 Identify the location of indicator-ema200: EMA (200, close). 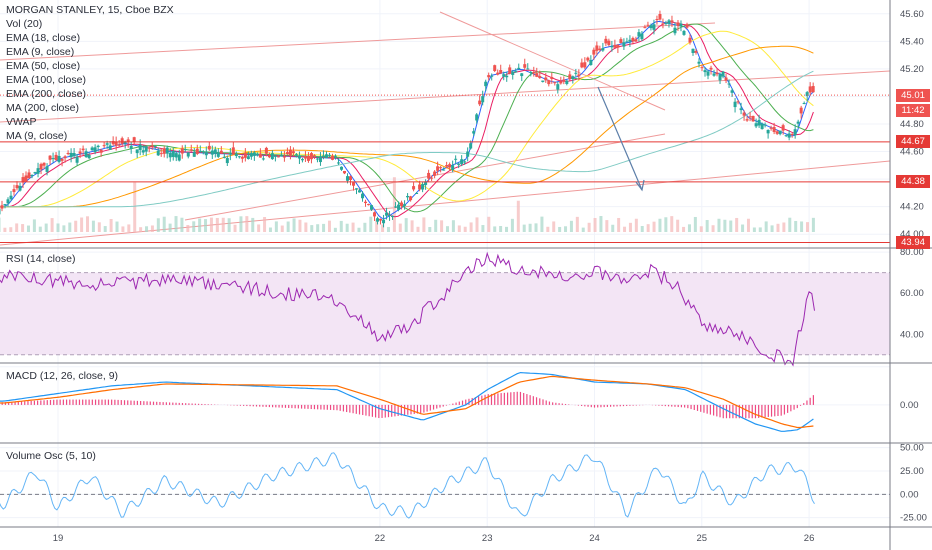
(46, 94).